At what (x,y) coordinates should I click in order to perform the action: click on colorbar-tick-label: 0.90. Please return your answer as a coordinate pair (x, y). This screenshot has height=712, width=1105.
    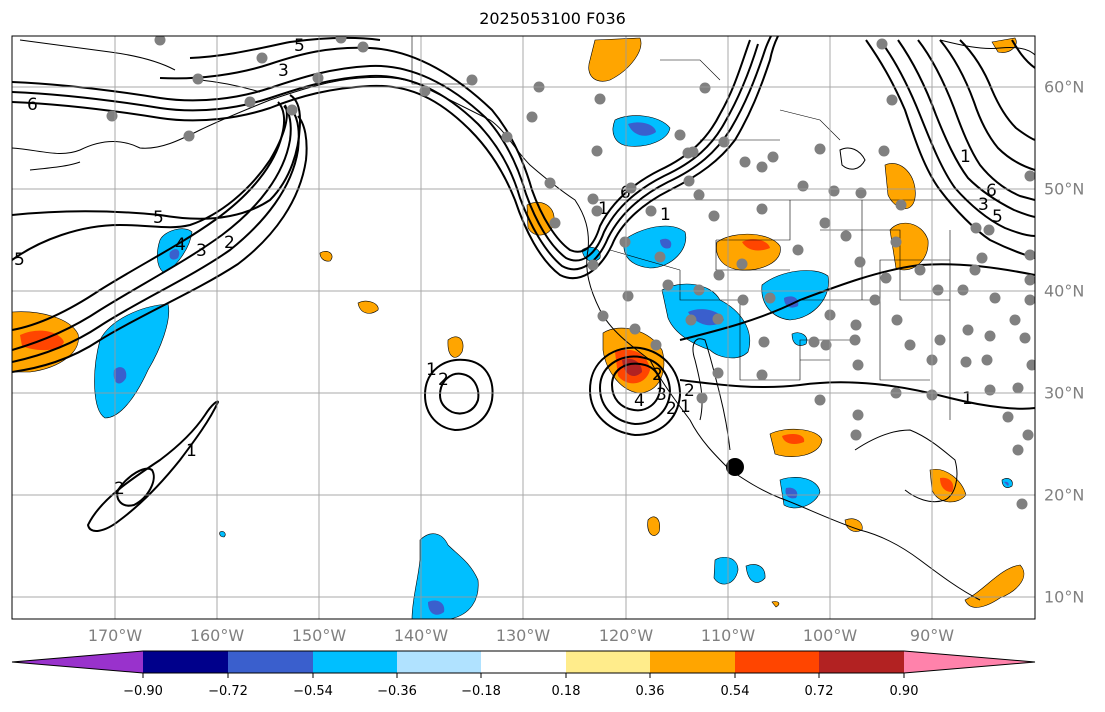
    Looking at the image, I should click on (904, 691).